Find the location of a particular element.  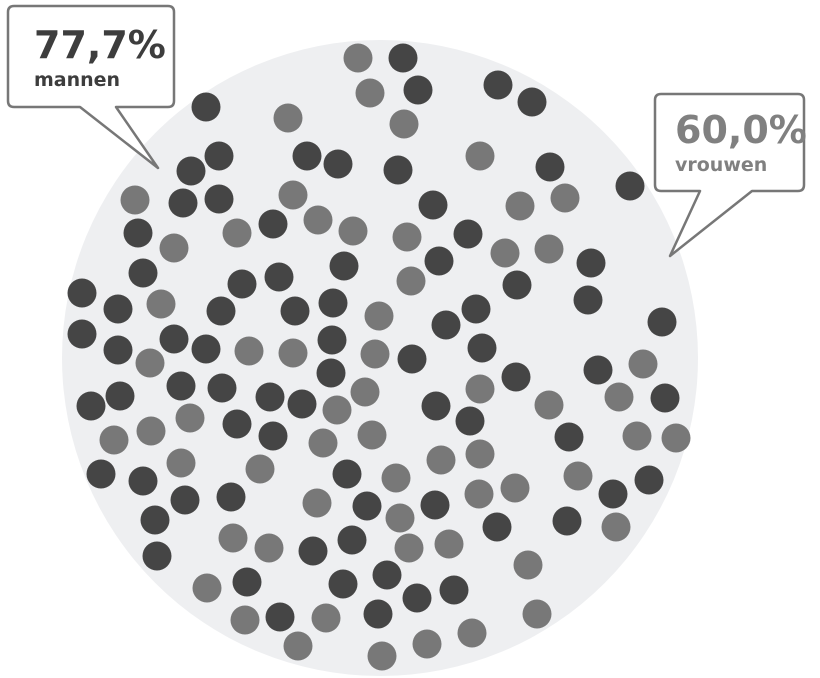

callout-men: 77,7% mannen is located at coordinates (91, 87).